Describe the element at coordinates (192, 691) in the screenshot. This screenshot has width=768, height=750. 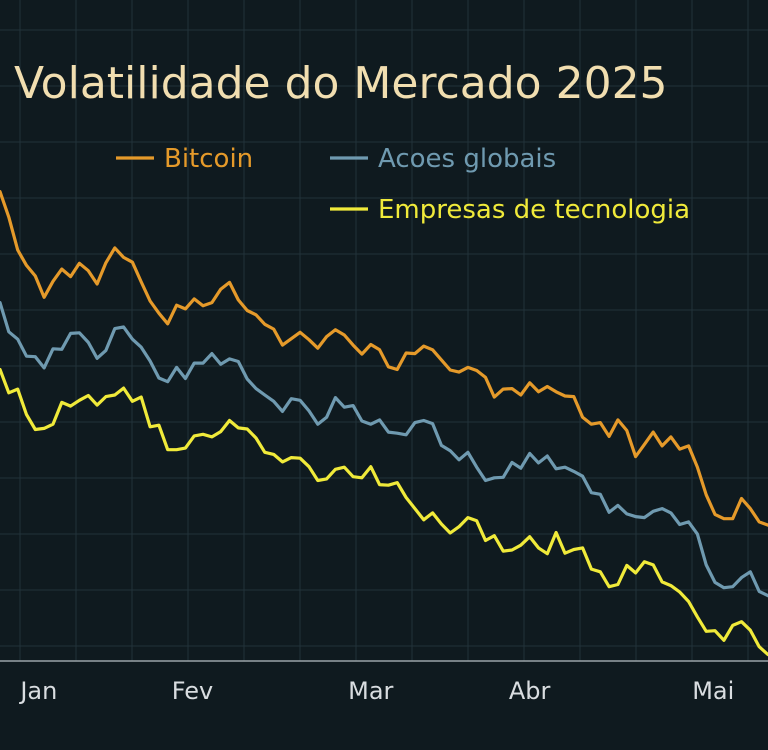
I see `x-tick-label: Fev` at that location.